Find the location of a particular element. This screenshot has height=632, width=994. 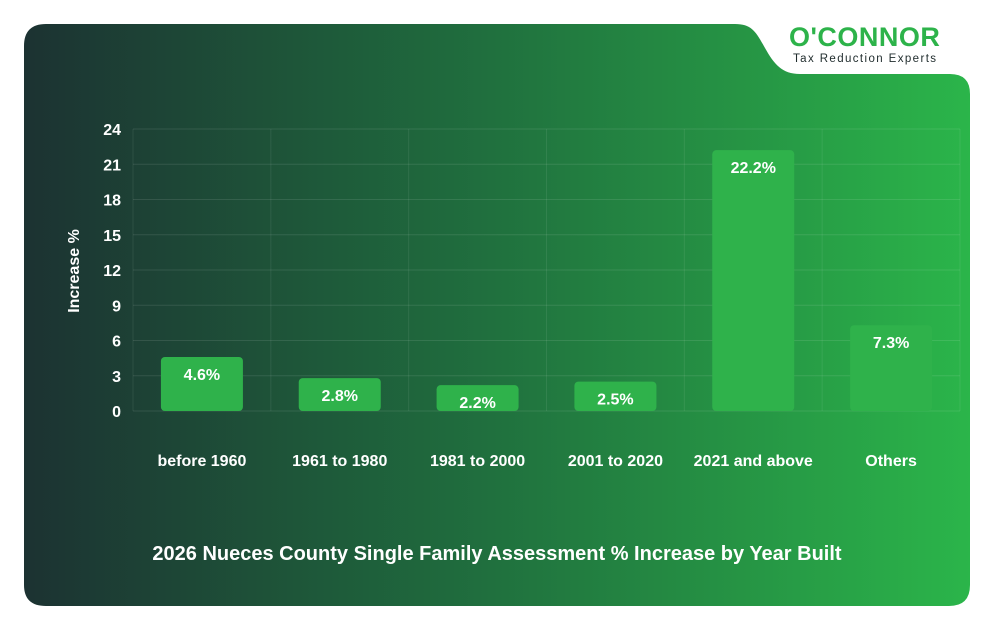

brand-tagline: Tax Reduction Experts is located at coordinates (865, 59).